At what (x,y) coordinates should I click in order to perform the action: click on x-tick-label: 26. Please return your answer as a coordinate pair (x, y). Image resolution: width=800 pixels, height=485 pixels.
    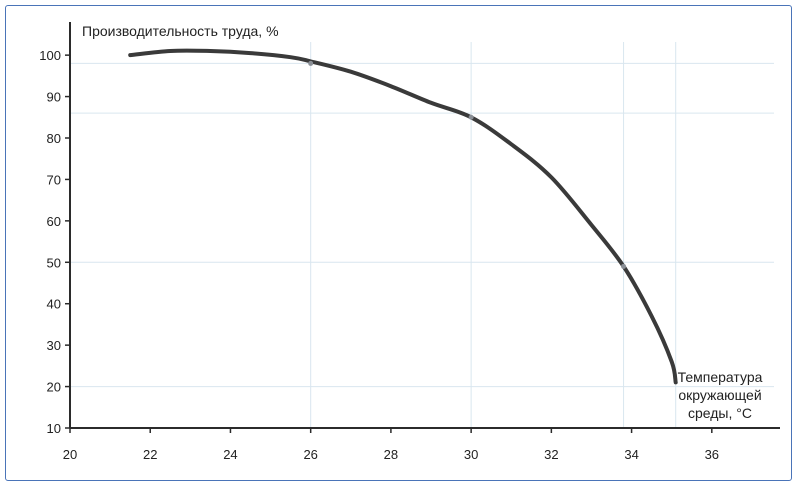
    Looking at the image, I should click on (310, 454).